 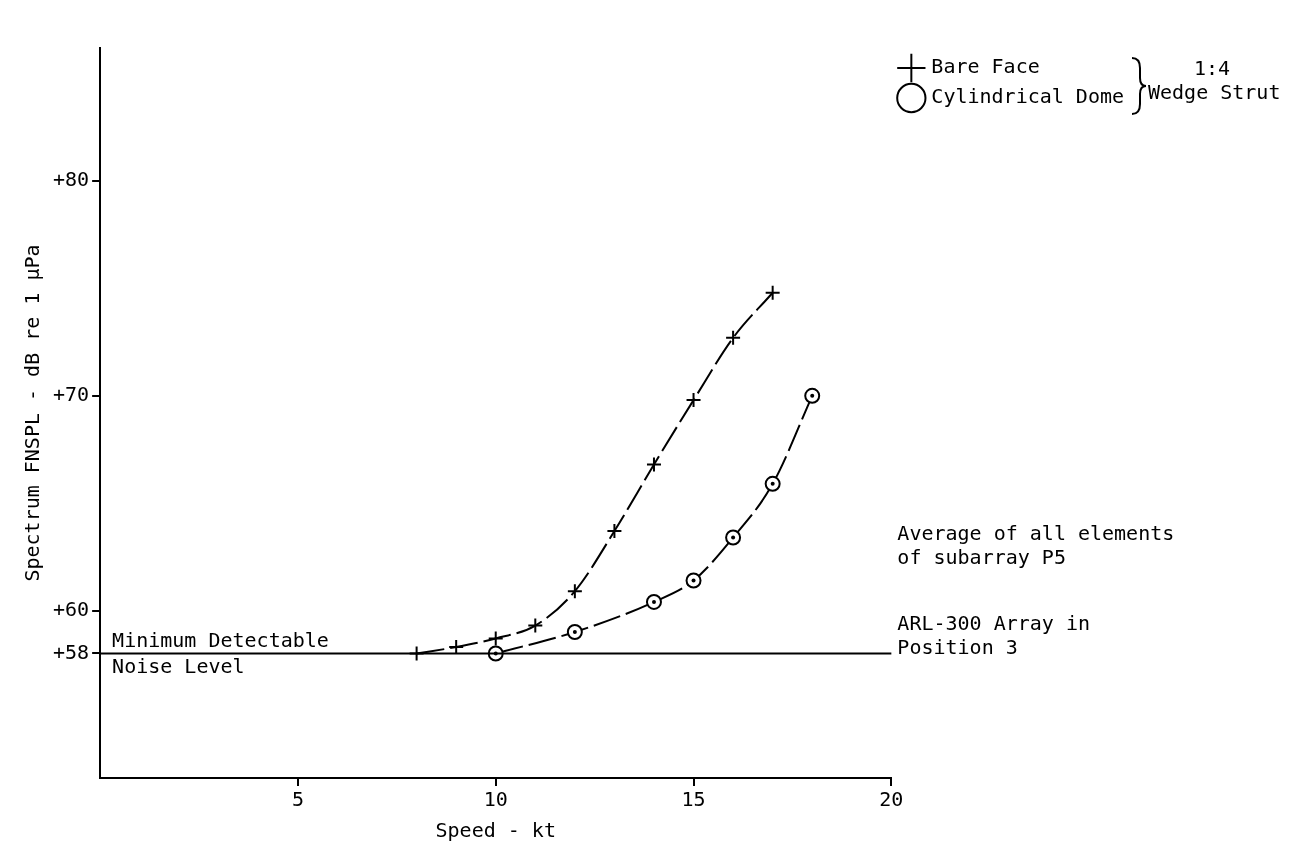 What do you see at coordinates (1214, 80) in the screenshot?
I see `text: 1:4 Wedge Strut` at bounding box center [1214, 80].